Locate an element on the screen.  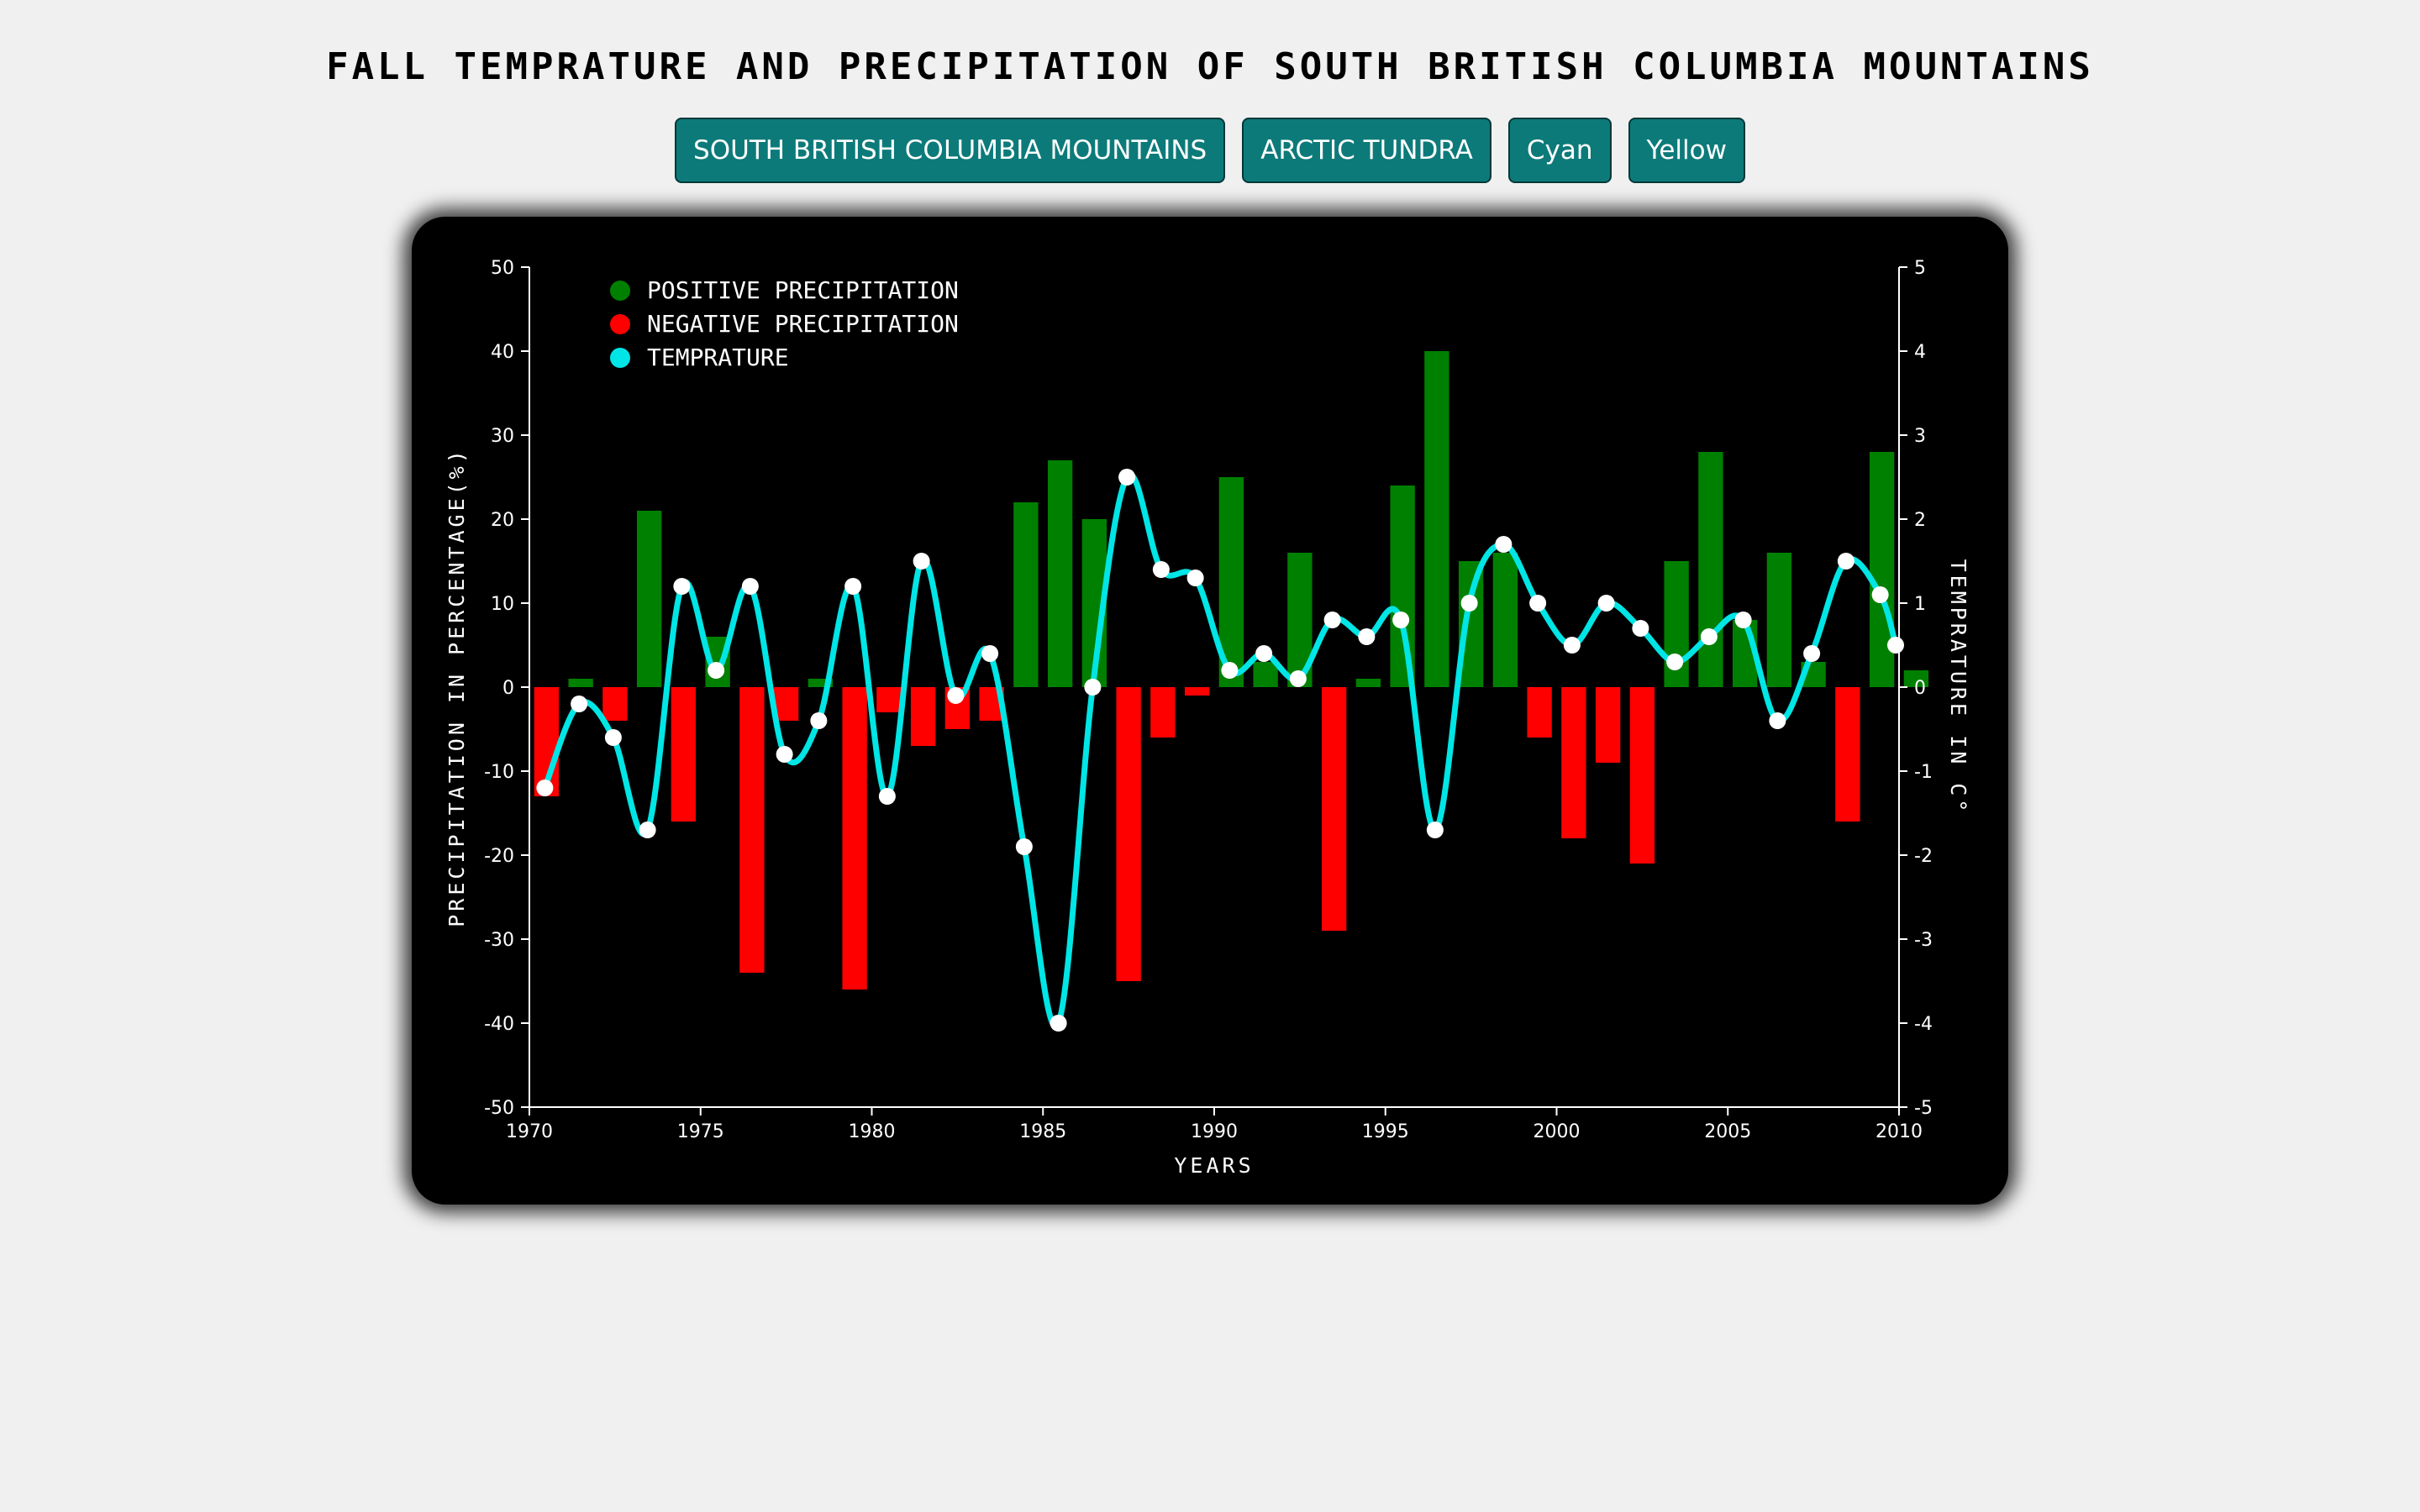
bar-1993 is located at coordinates (1334, 809).